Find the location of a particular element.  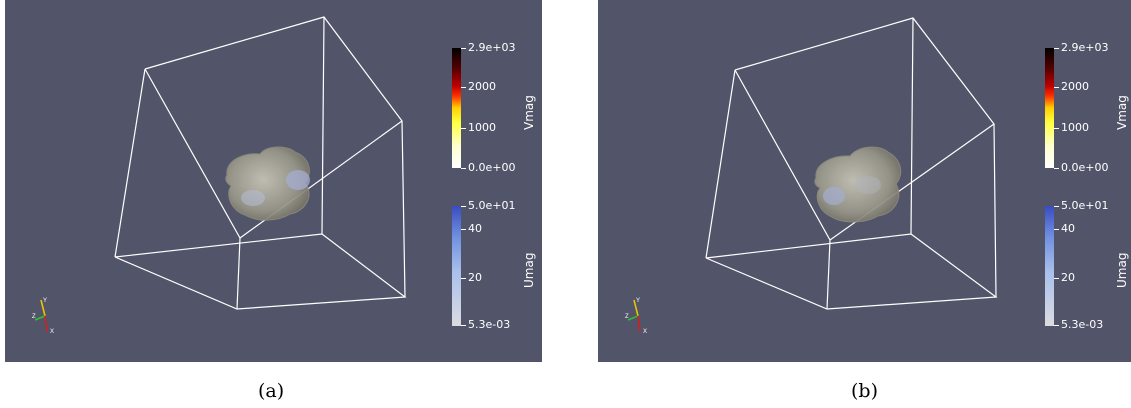

axes-triad-a is located at coordinates (41, 316).